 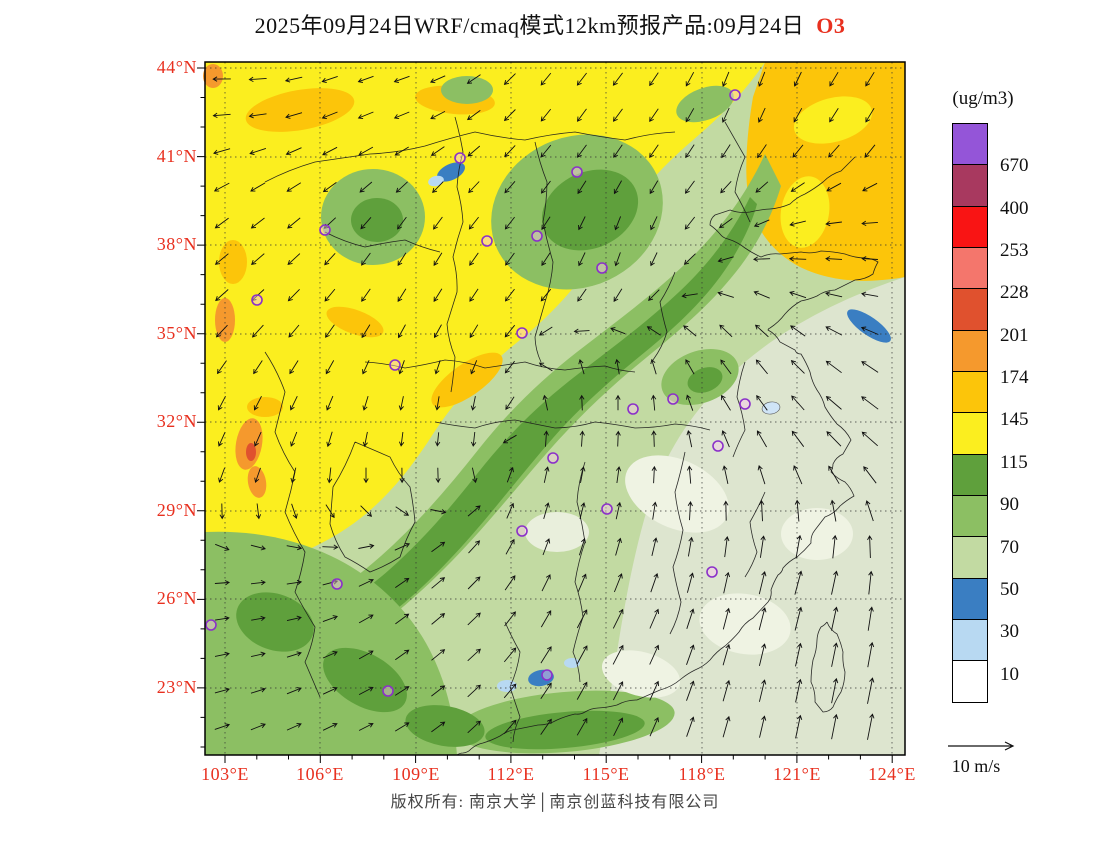 What do you see at coordinates (892, 774) in the screenshot?
I see `longitude-label: 124°E` at bounding box center [892, 774].